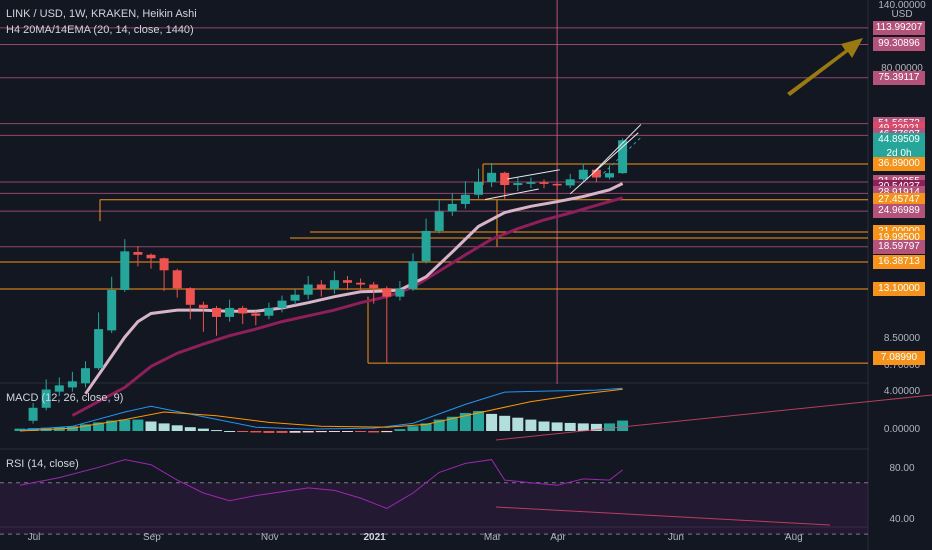  I want to click on price-tag-label: 75.39117, so click(899, 78).